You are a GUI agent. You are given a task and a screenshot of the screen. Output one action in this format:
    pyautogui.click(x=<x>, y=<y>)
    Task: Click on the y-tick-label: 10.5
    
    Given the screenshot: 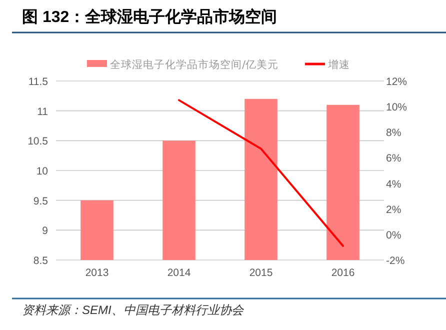 What is the action you would take?
    pyautogui.click(x=38, y=142)
    